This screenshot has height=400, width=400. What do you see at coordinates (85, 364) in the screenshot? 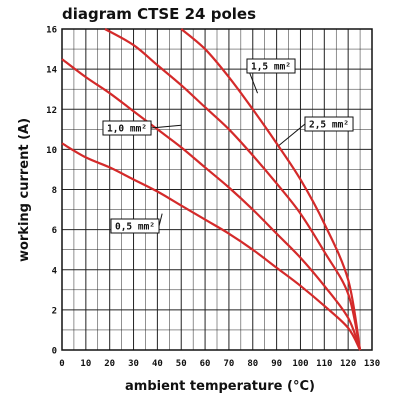
I see `x-tick-label: 10` at bounding box center [85, 364].